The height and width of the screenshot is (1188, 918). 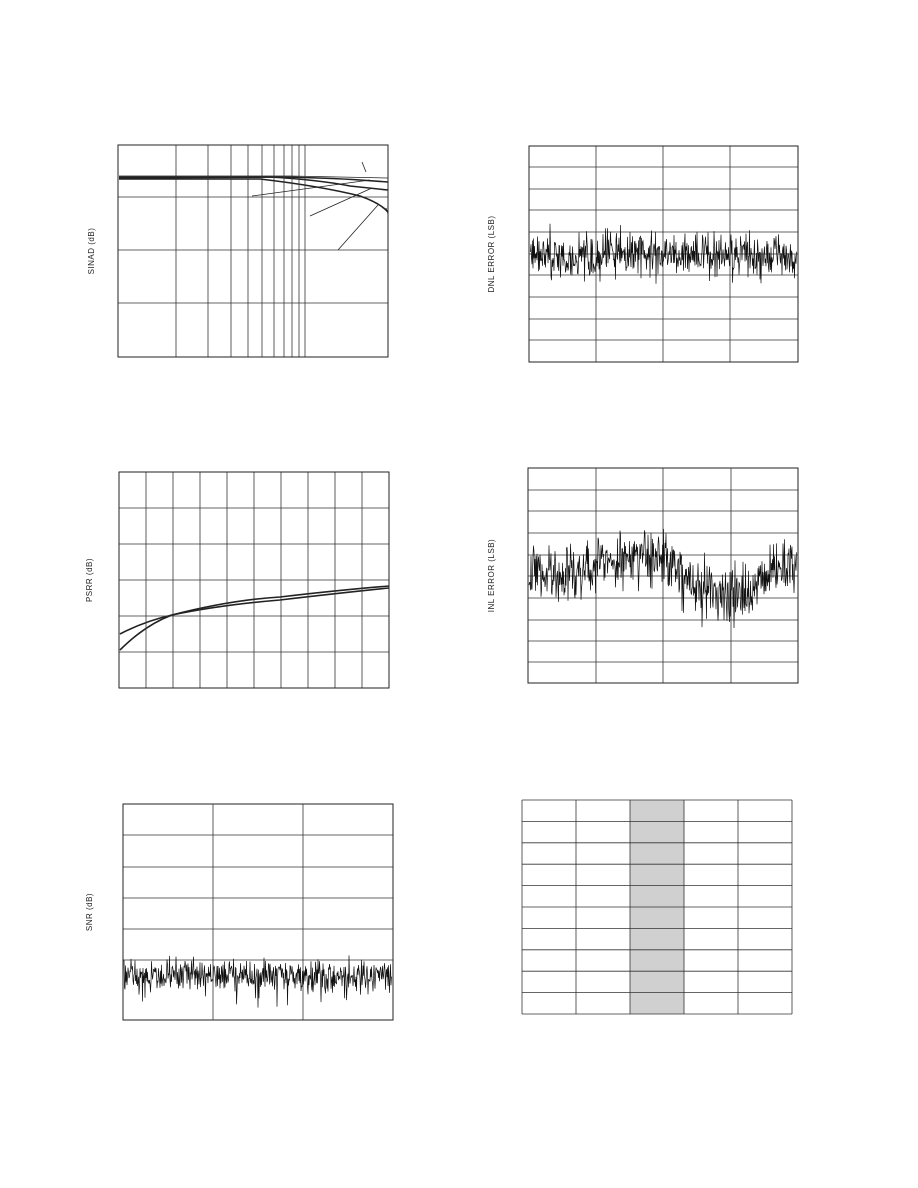 I want to click on y-axis-label: SNR (dB), so click(x=89, y=912).